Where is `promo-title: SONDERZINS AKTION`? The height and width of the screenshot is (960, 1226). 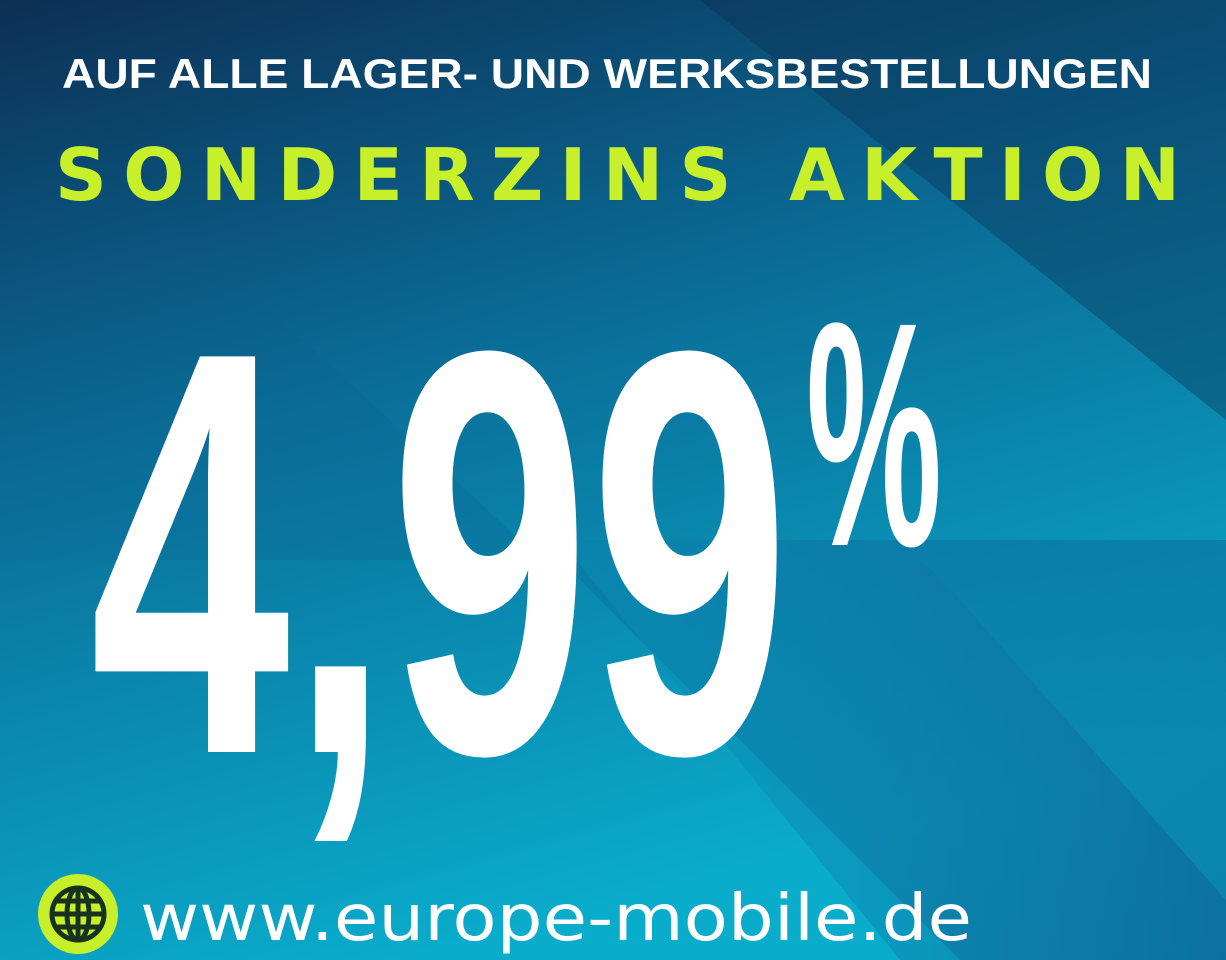 promo-title: SONDERZINS AKTION is located at coordinates (617, 175).